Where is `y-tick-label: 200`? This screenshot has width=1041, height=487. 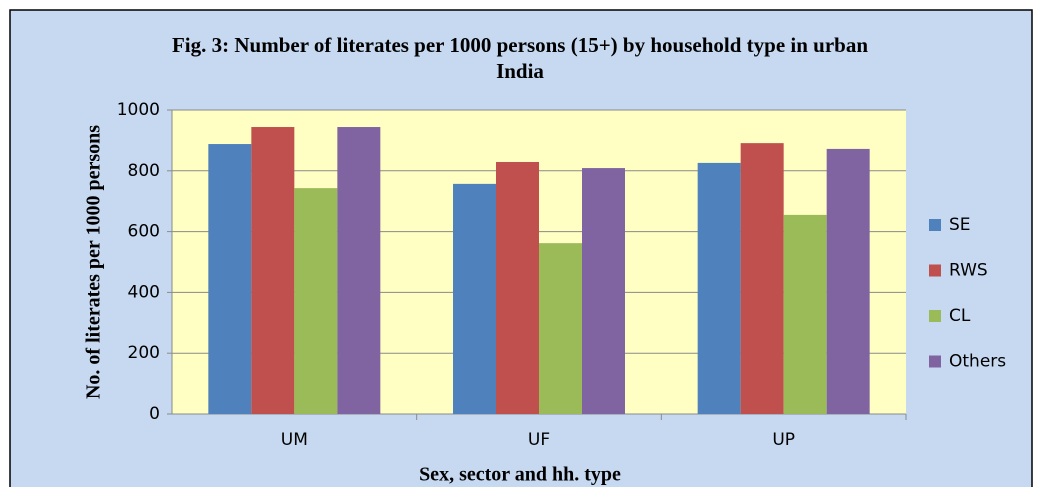 y-tick-label: 200 is located at coordinates (144, 353).